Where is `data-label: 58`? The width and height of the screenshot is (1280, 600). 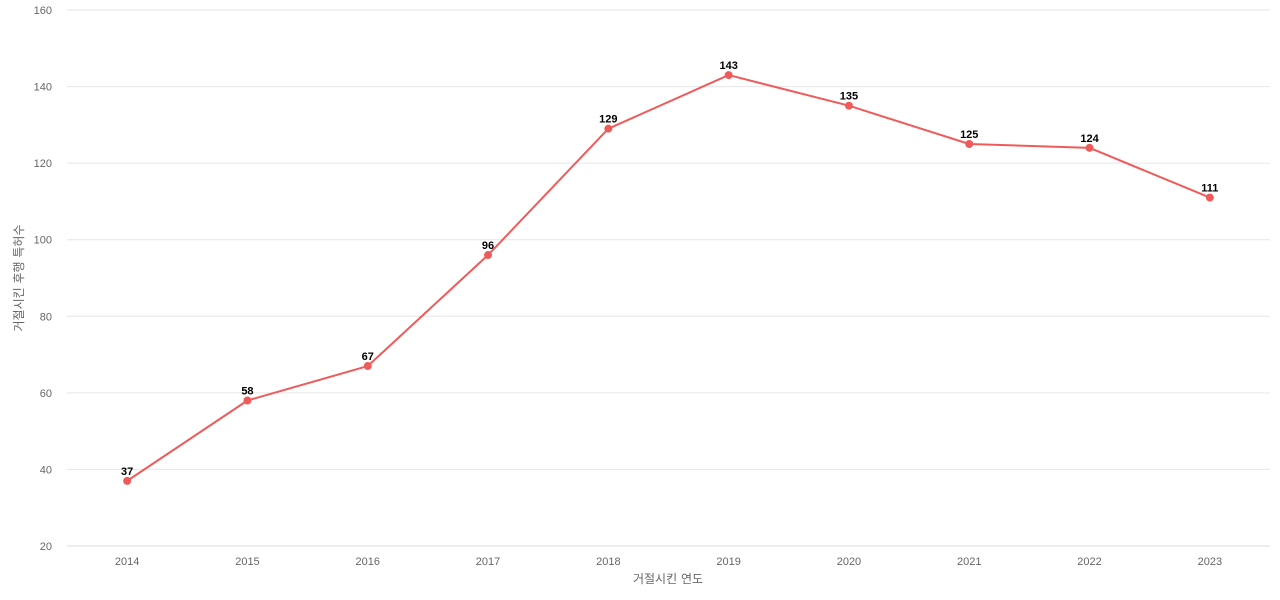
data-label: 58 is located at coordinates (247, 392).